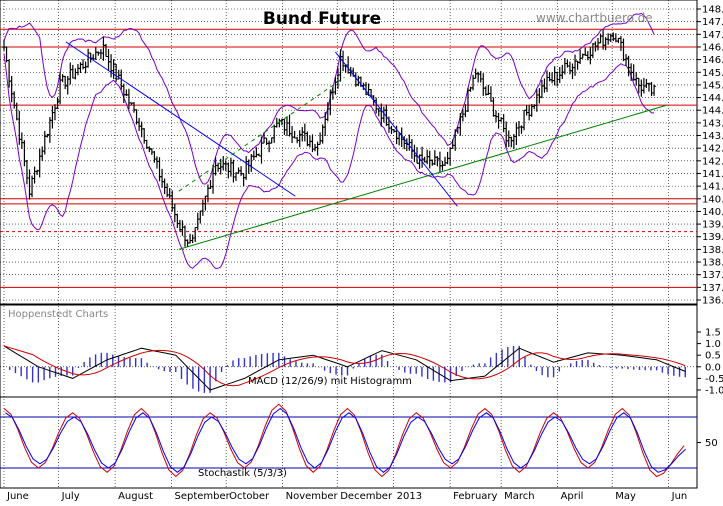 This screenshot has width=723, height=506. I want to click on price-tick-label: 140.5, so click(712, 199).